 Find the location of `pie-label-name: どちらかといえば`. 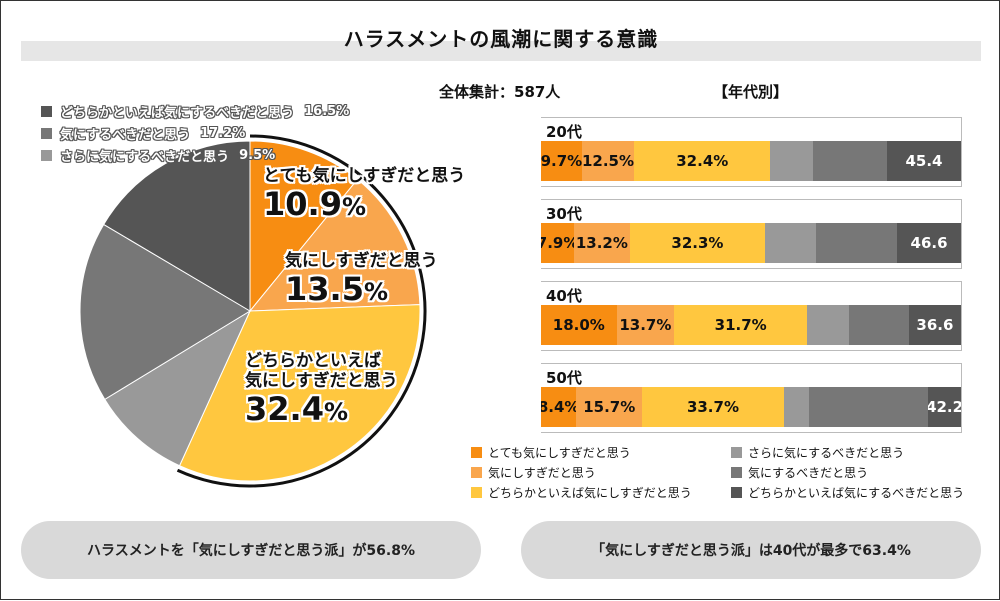

pie-label-name: どちらかといえば is located at coordinates (313, 361).